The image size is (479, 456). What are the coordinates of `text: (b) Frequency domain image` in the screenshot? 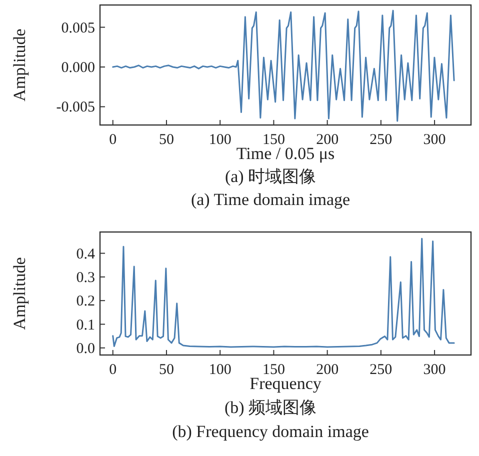 It's located at (270, 431).